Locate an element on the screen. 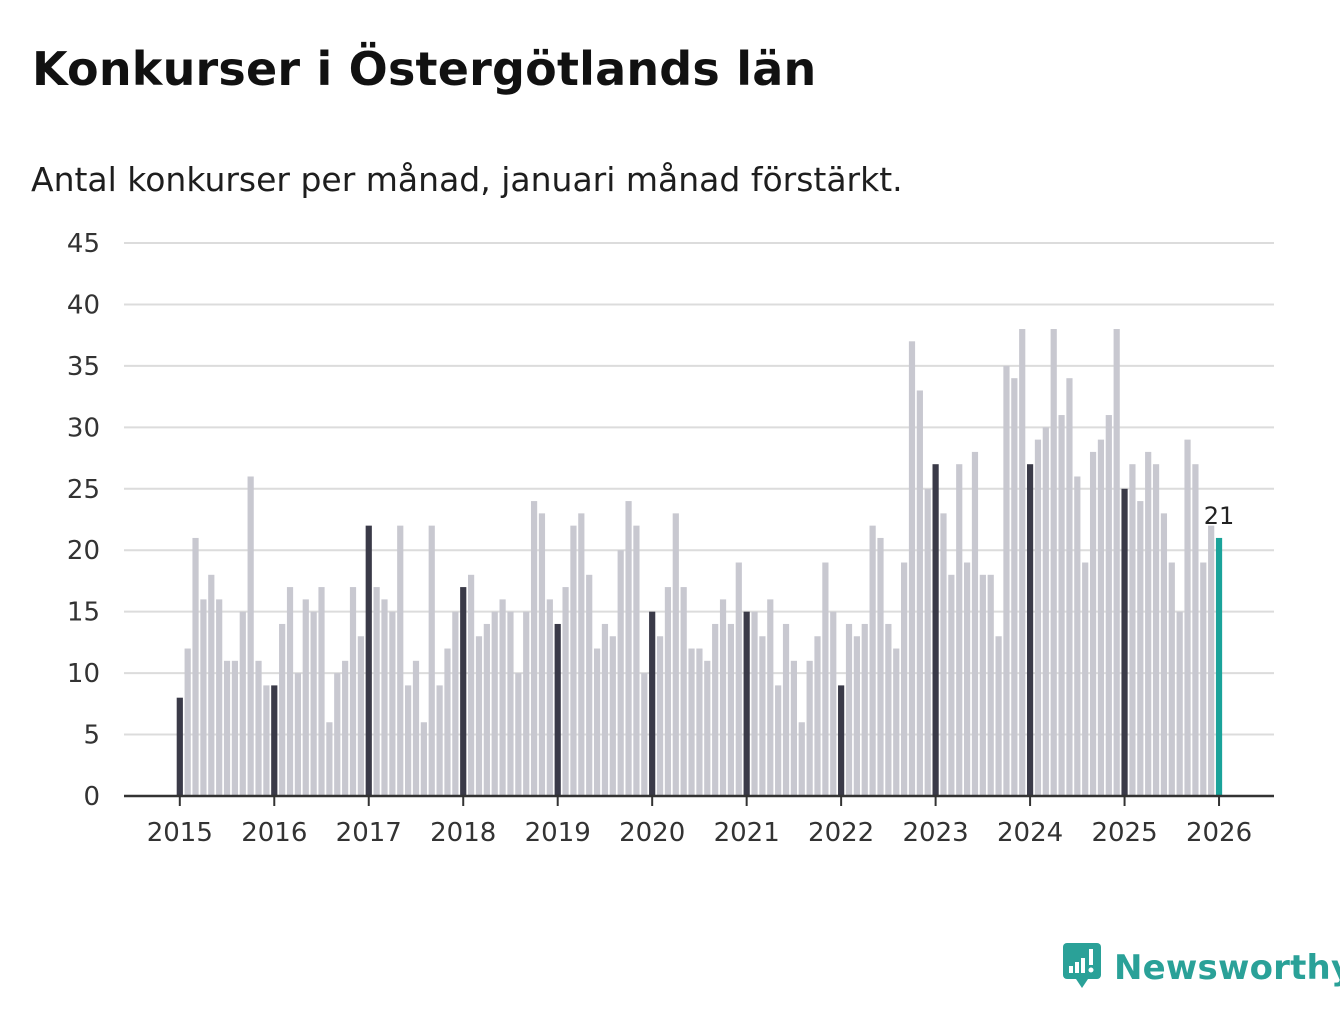 This screenshot has width=1340, height=1020. y-tick-label: 0 is located at coordinates (91, 797).